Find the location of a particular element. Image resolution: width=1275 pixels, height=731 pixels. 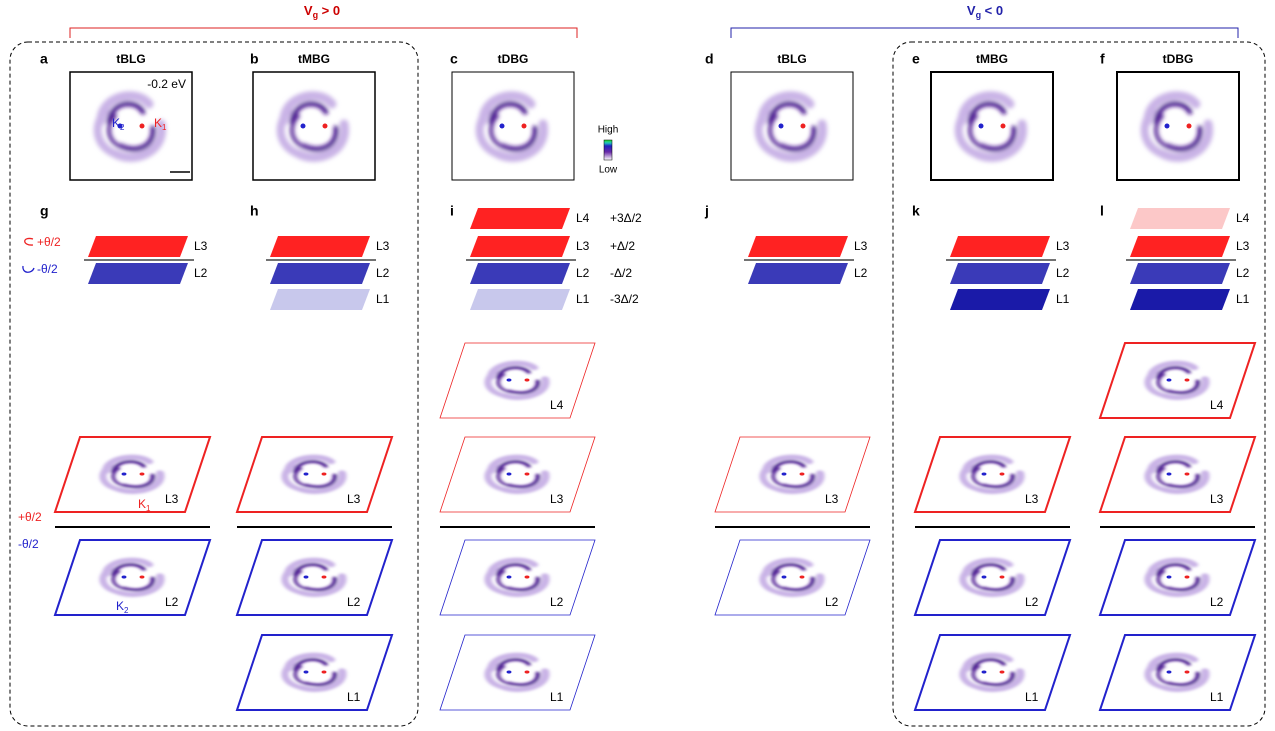

twist-plus: +θ/2 is located at coordinates (30, 517).